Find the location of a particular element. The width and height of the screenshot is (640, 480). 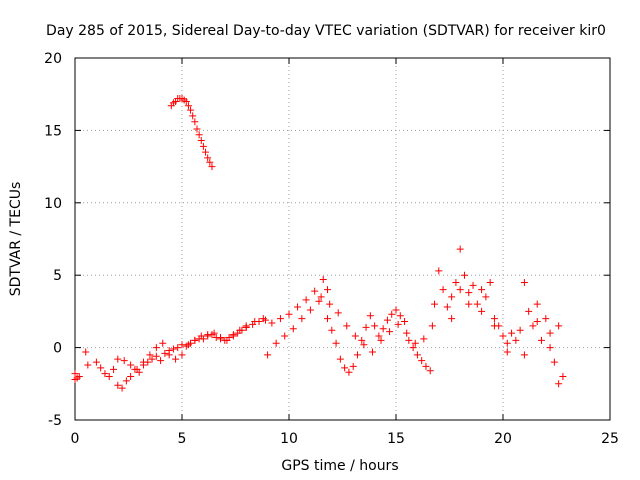

series-morning-peak is located at coordinates (191, 133).